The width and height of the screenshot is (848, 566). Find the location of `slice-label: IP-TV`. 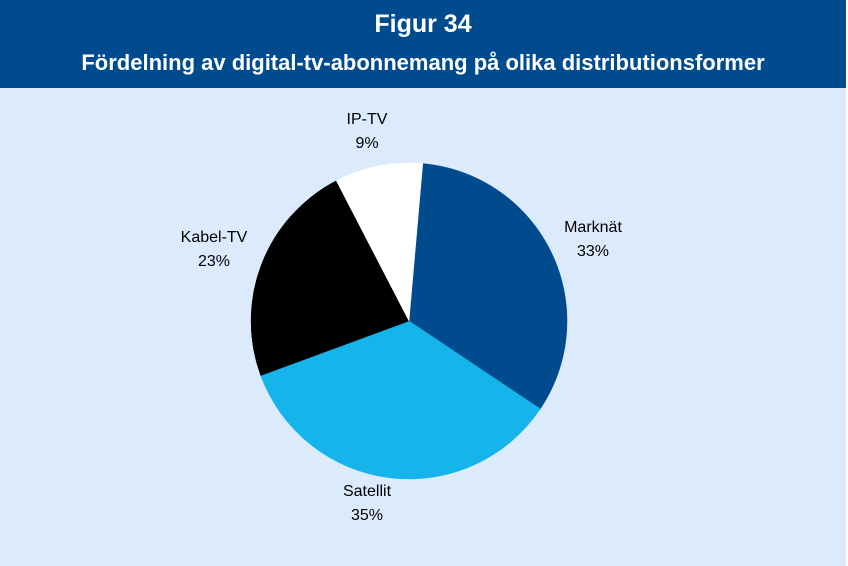

slice-label: IP-TV is located at coordinates (367, 119).